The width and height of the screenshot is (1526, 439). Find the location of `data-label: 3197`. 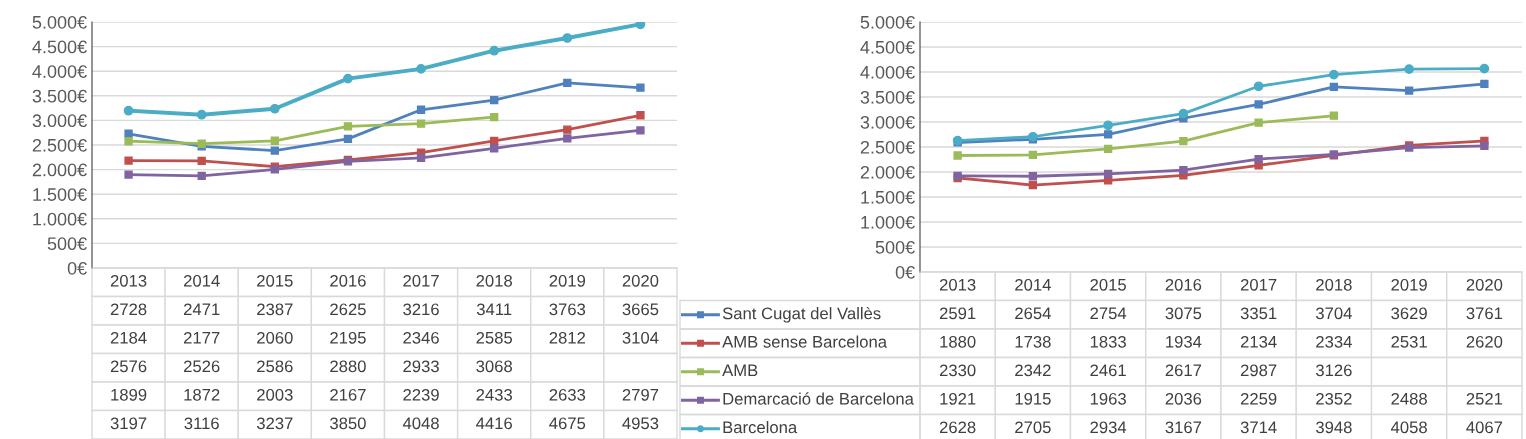

data-label: 3197 is located at coordinates (128, 423).